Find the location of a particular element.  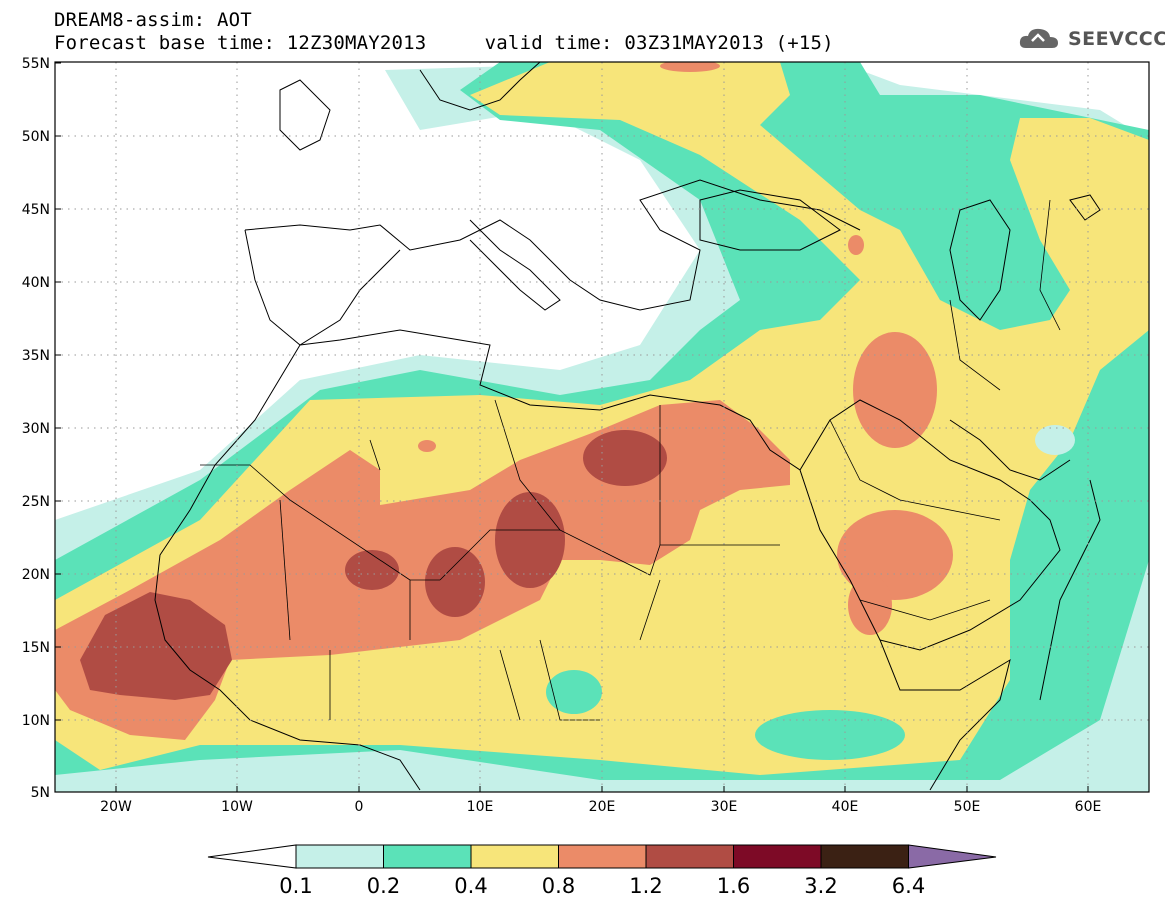

colorbar-label: 3.2 is located at coordinates (820, 886).